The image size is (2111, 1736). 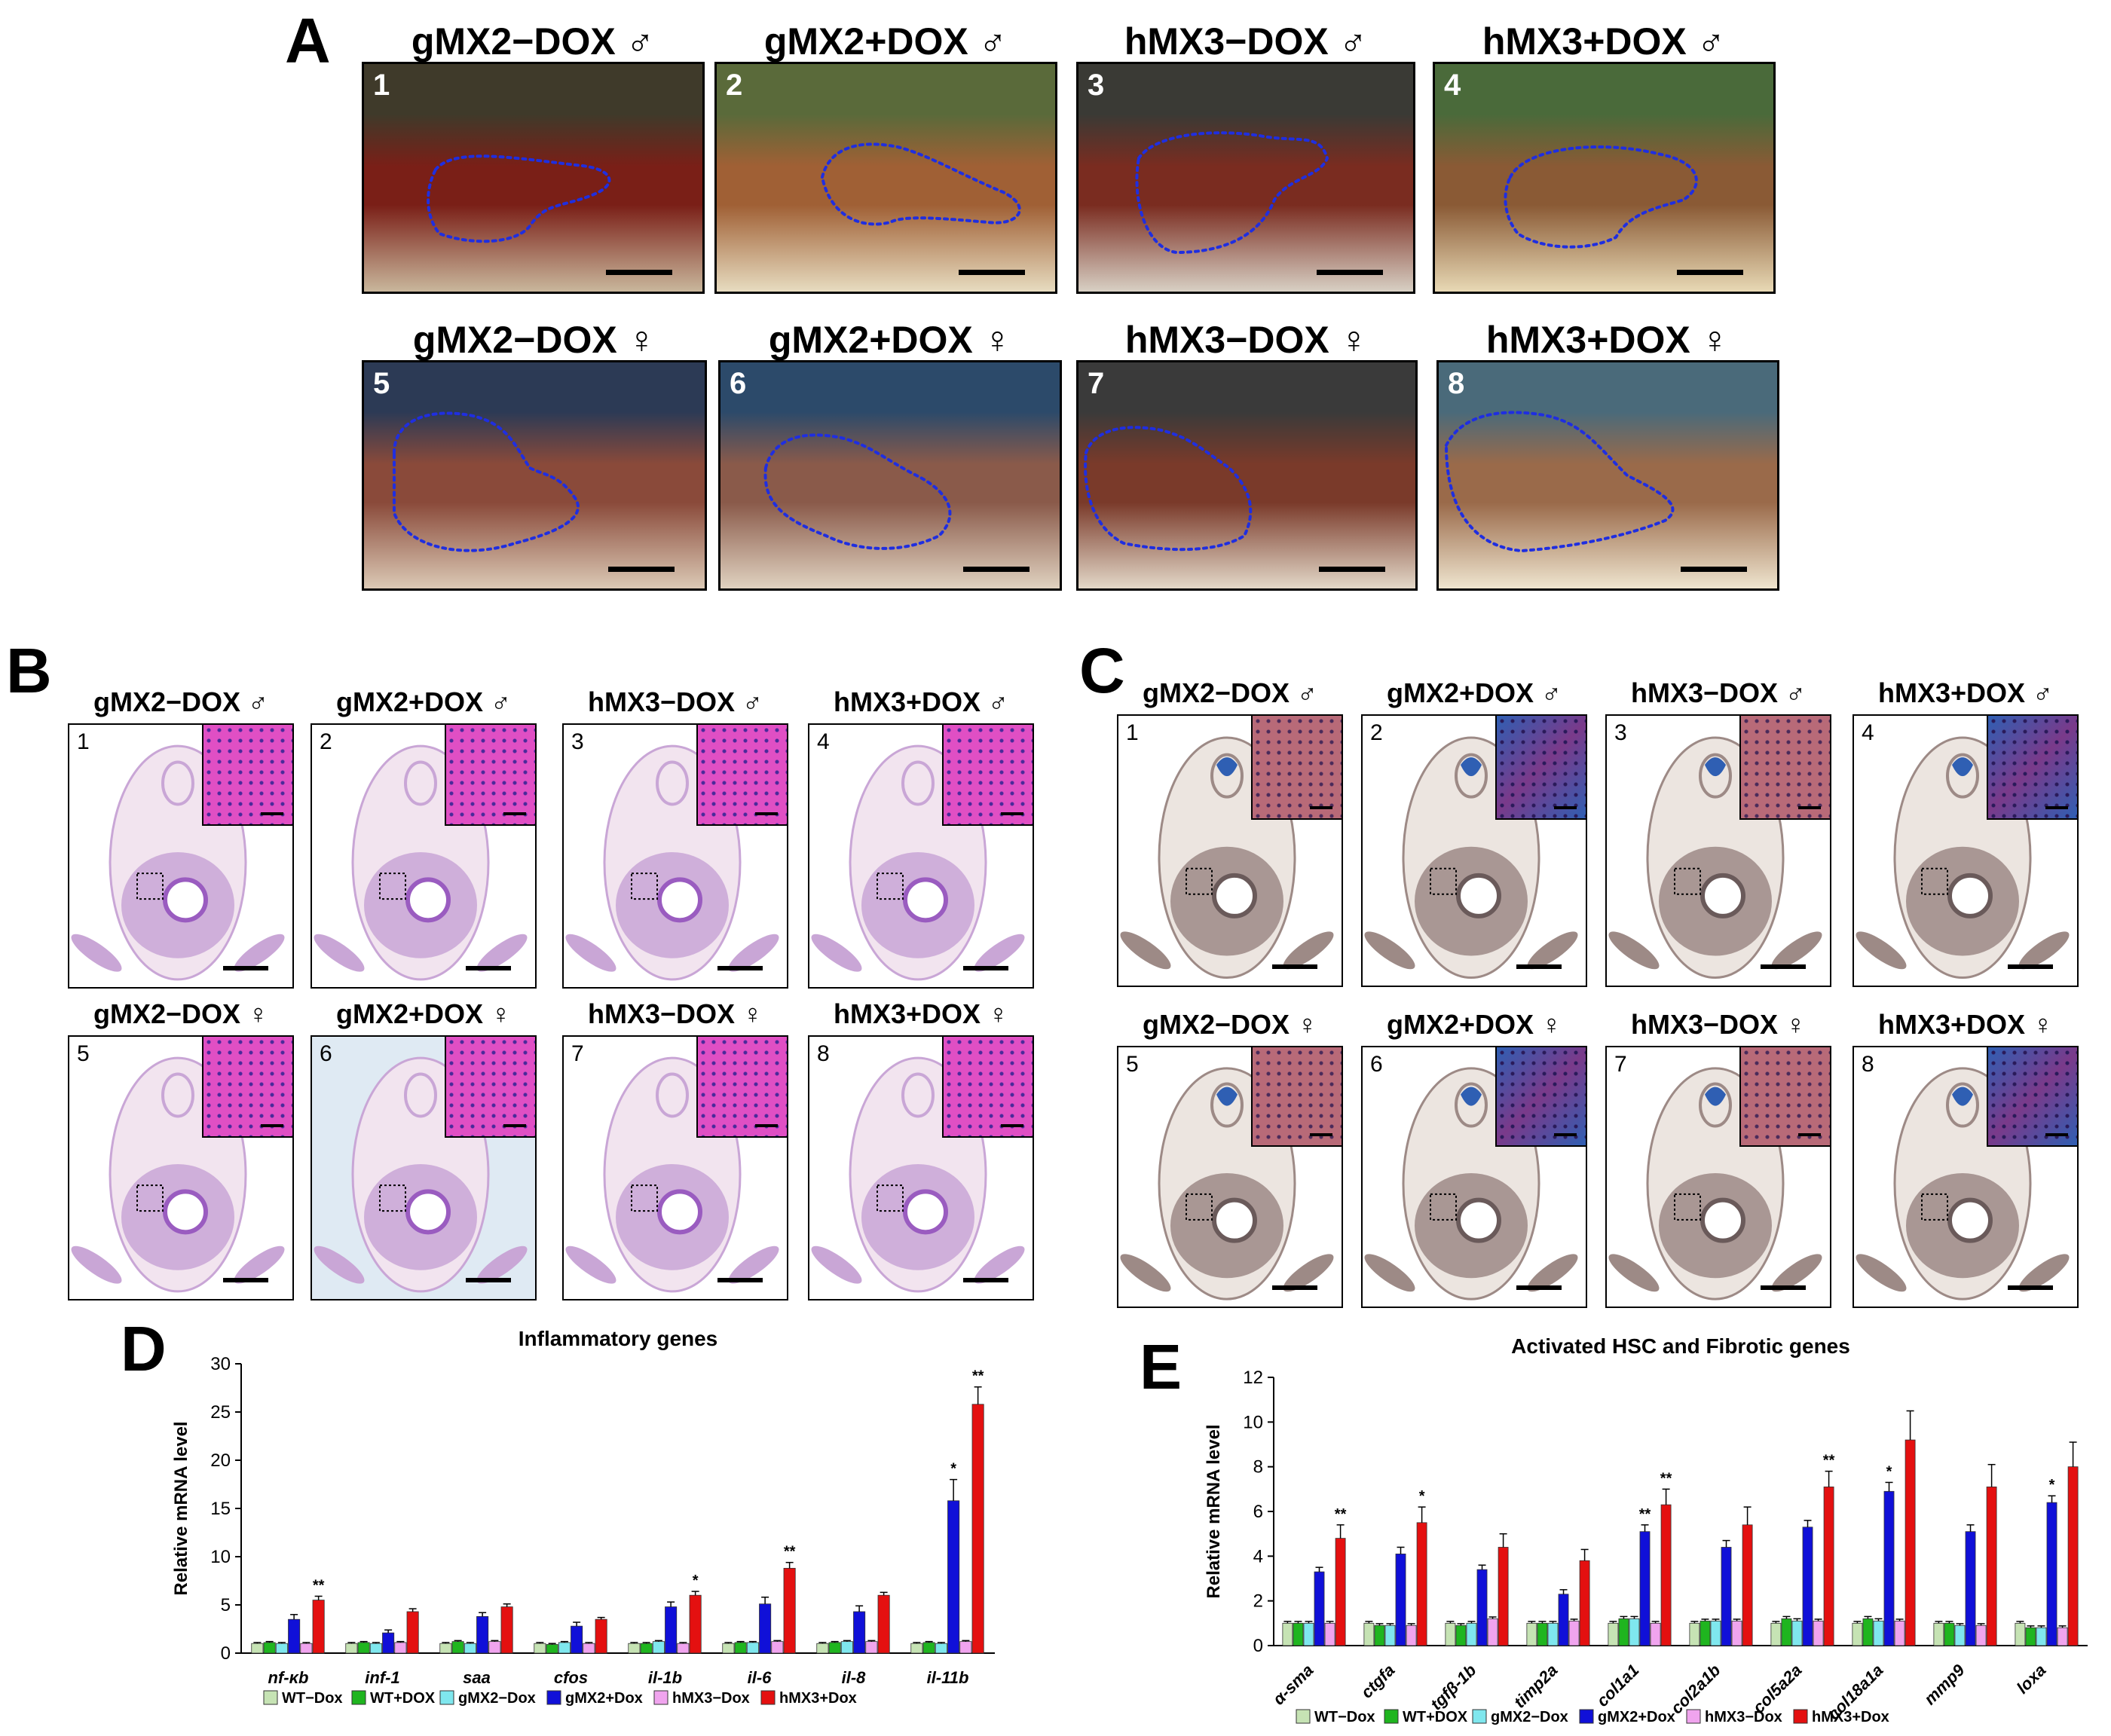 I want to click on pectoral-fin-left, so click(x=339, y=953).